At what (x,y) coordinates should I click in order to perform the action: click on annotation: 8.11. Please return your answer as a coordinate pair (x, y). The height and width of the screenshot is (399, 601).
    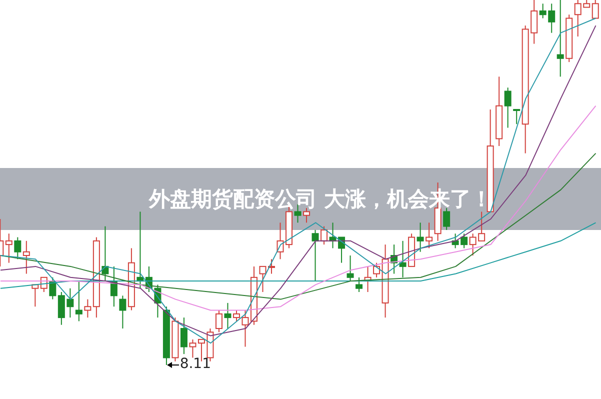
    Looking at the image, I should click on (195, 364).